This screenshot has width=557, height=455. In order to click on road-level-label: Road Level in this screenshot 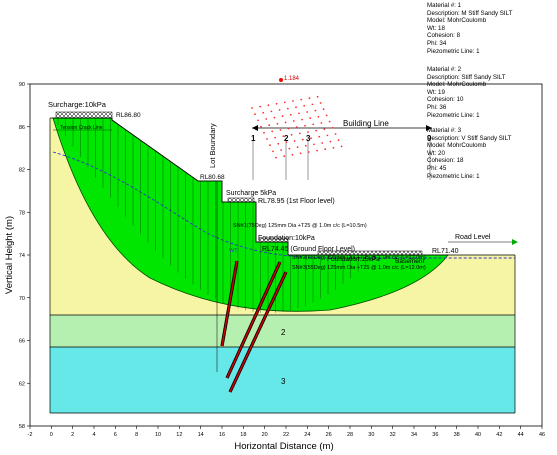, I will do `click(473, 237)`.